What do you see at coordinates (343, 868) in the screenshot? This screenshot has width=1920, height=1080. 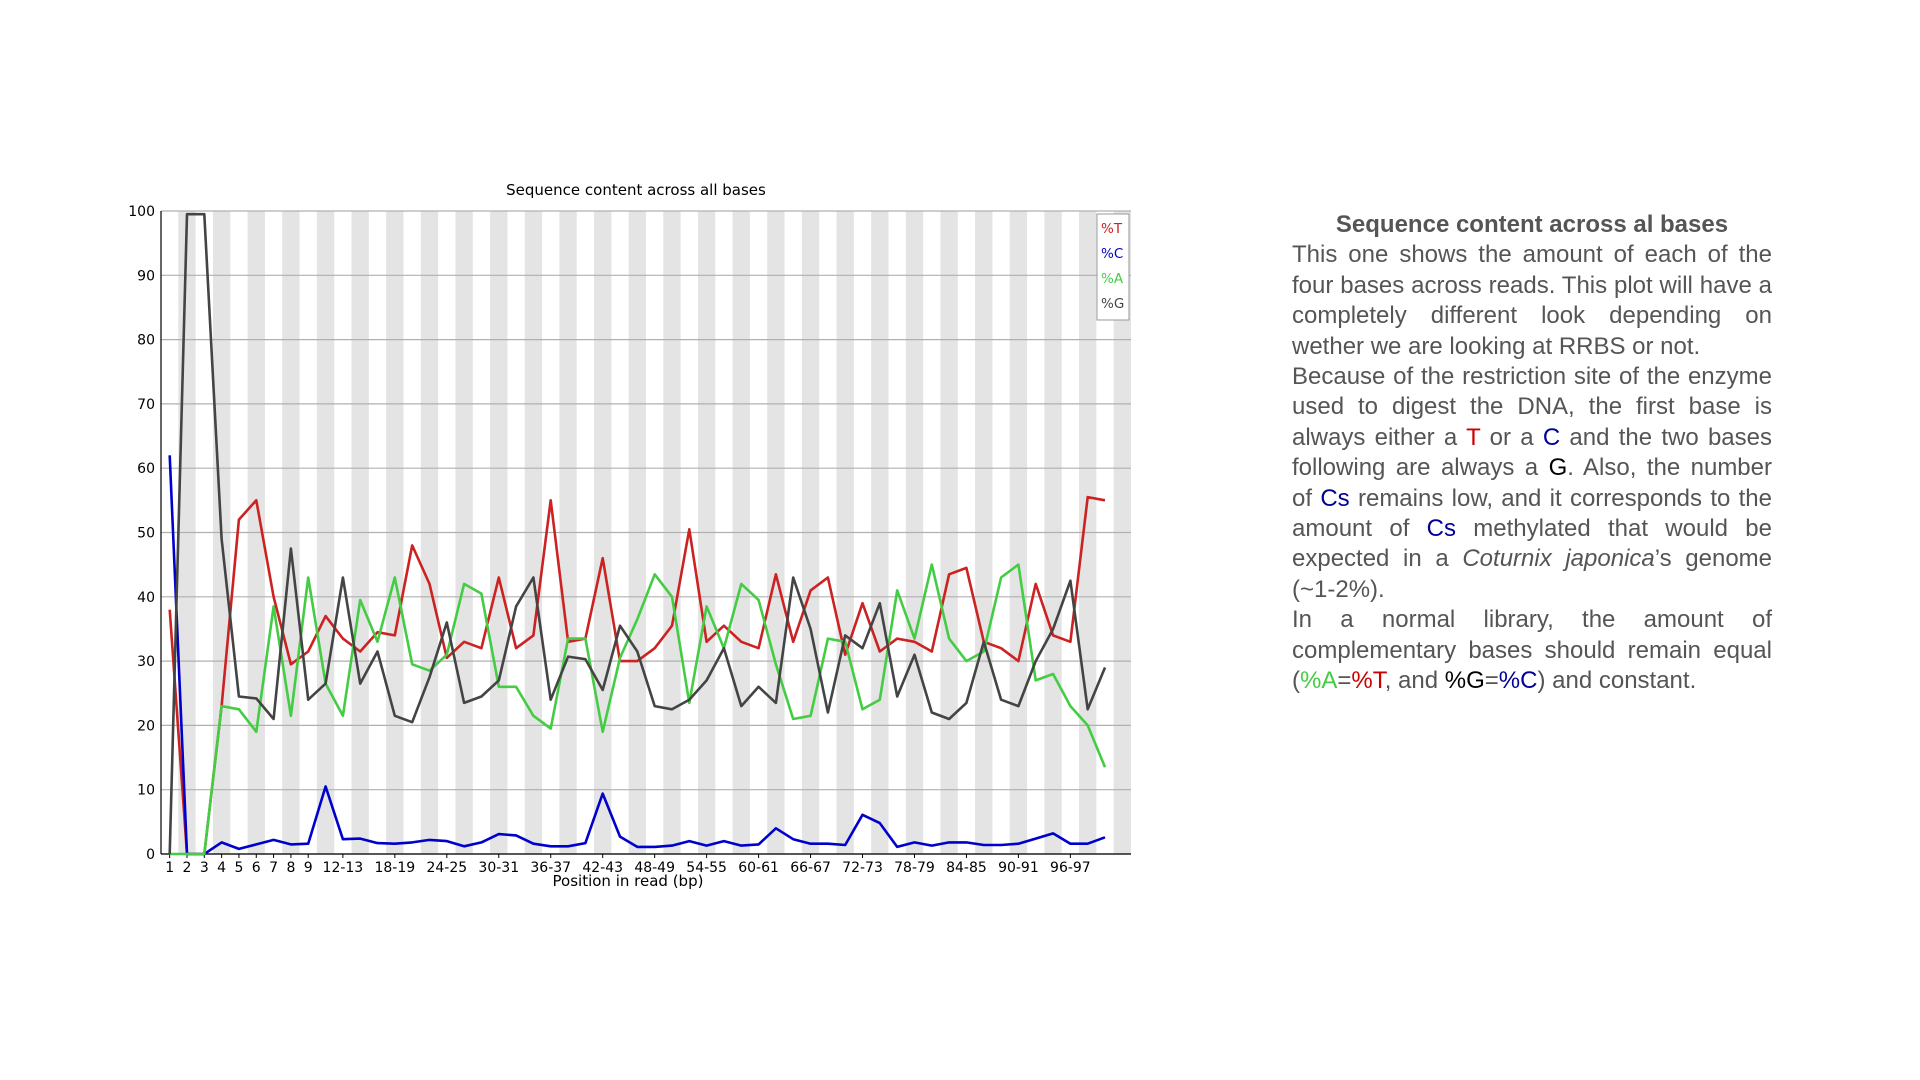 I see `x-tick-label: 12-13` at bounding box center [343, 868].